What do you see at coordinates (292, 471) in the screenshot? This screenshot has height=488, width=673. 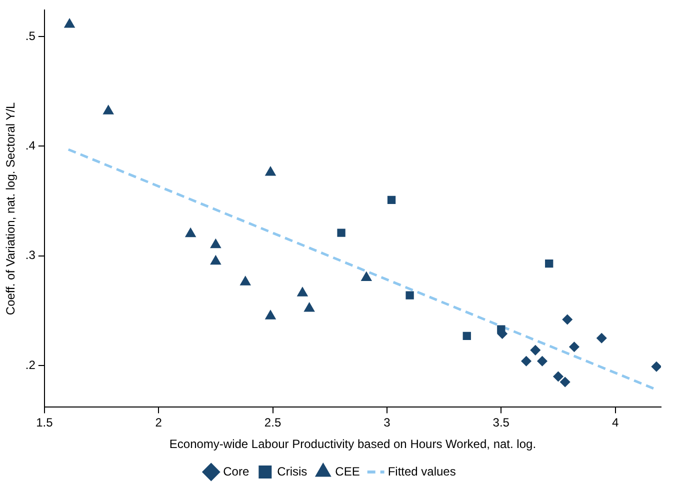 I see `legend-label: Crisis` at bounding box center [292, 471].